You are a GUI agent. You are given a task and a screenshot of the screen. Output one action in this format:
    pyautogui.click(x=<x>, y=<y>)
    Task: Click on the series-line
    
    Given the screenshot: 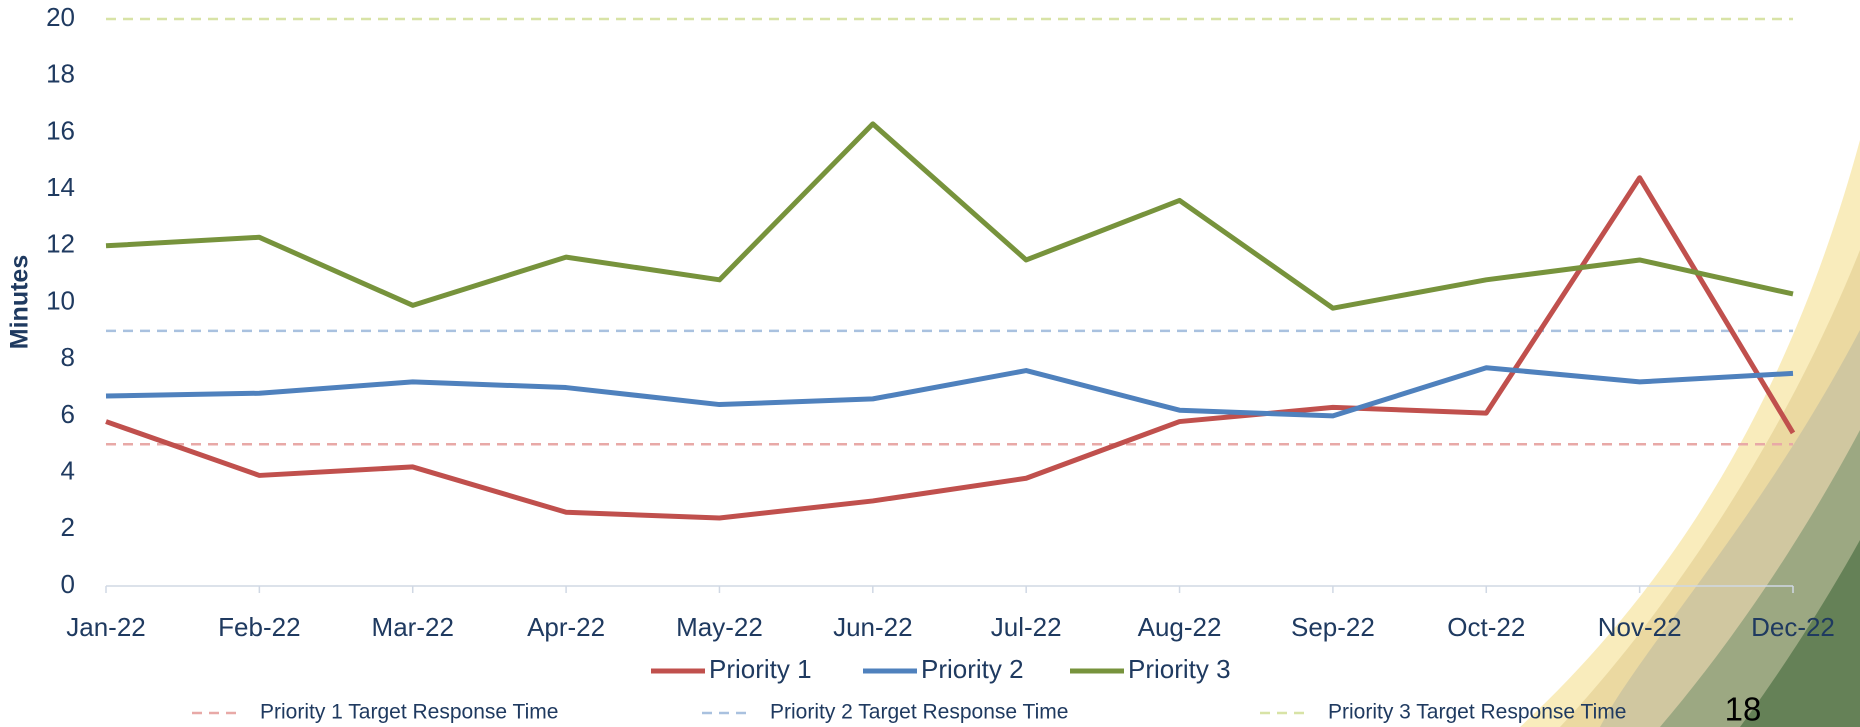 What is the action you would take?
    pyautogui.click(x=949, y=392)
    